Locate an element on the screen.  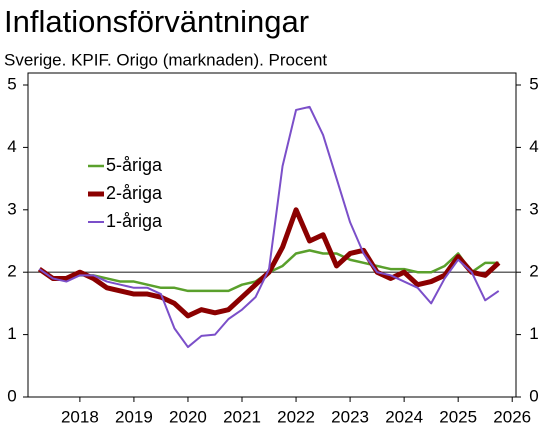
y2-tick-label: 5 is located at coordinates (533, 83).